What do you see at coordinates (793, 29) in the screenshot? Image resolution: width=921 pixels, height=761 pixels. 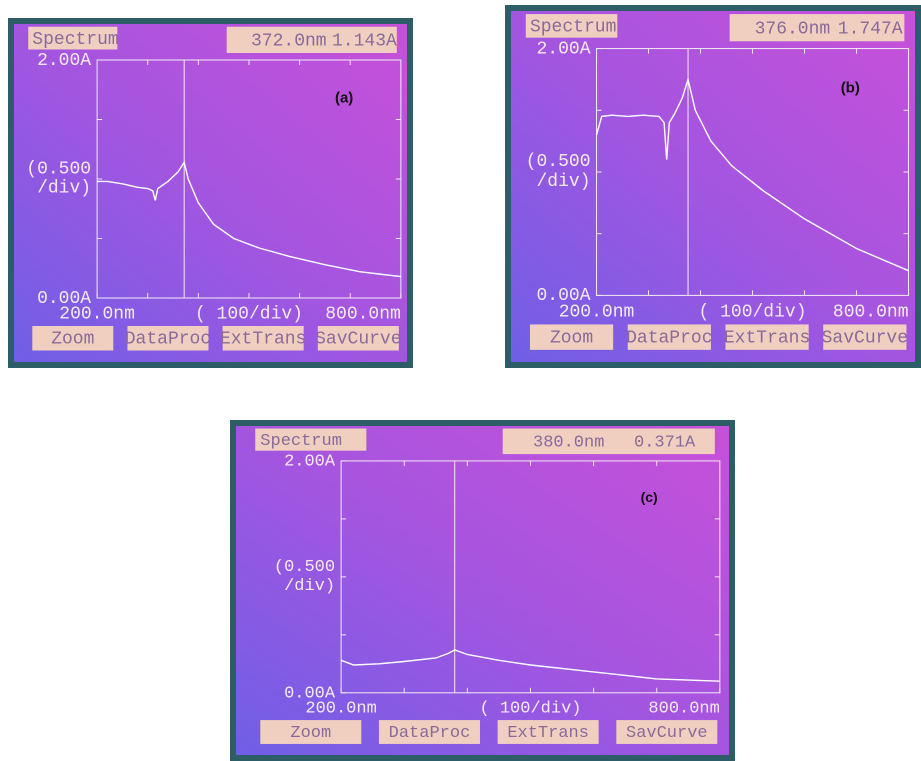 I see `readout-x: 376.0nm` at bounding box center [793, 29].